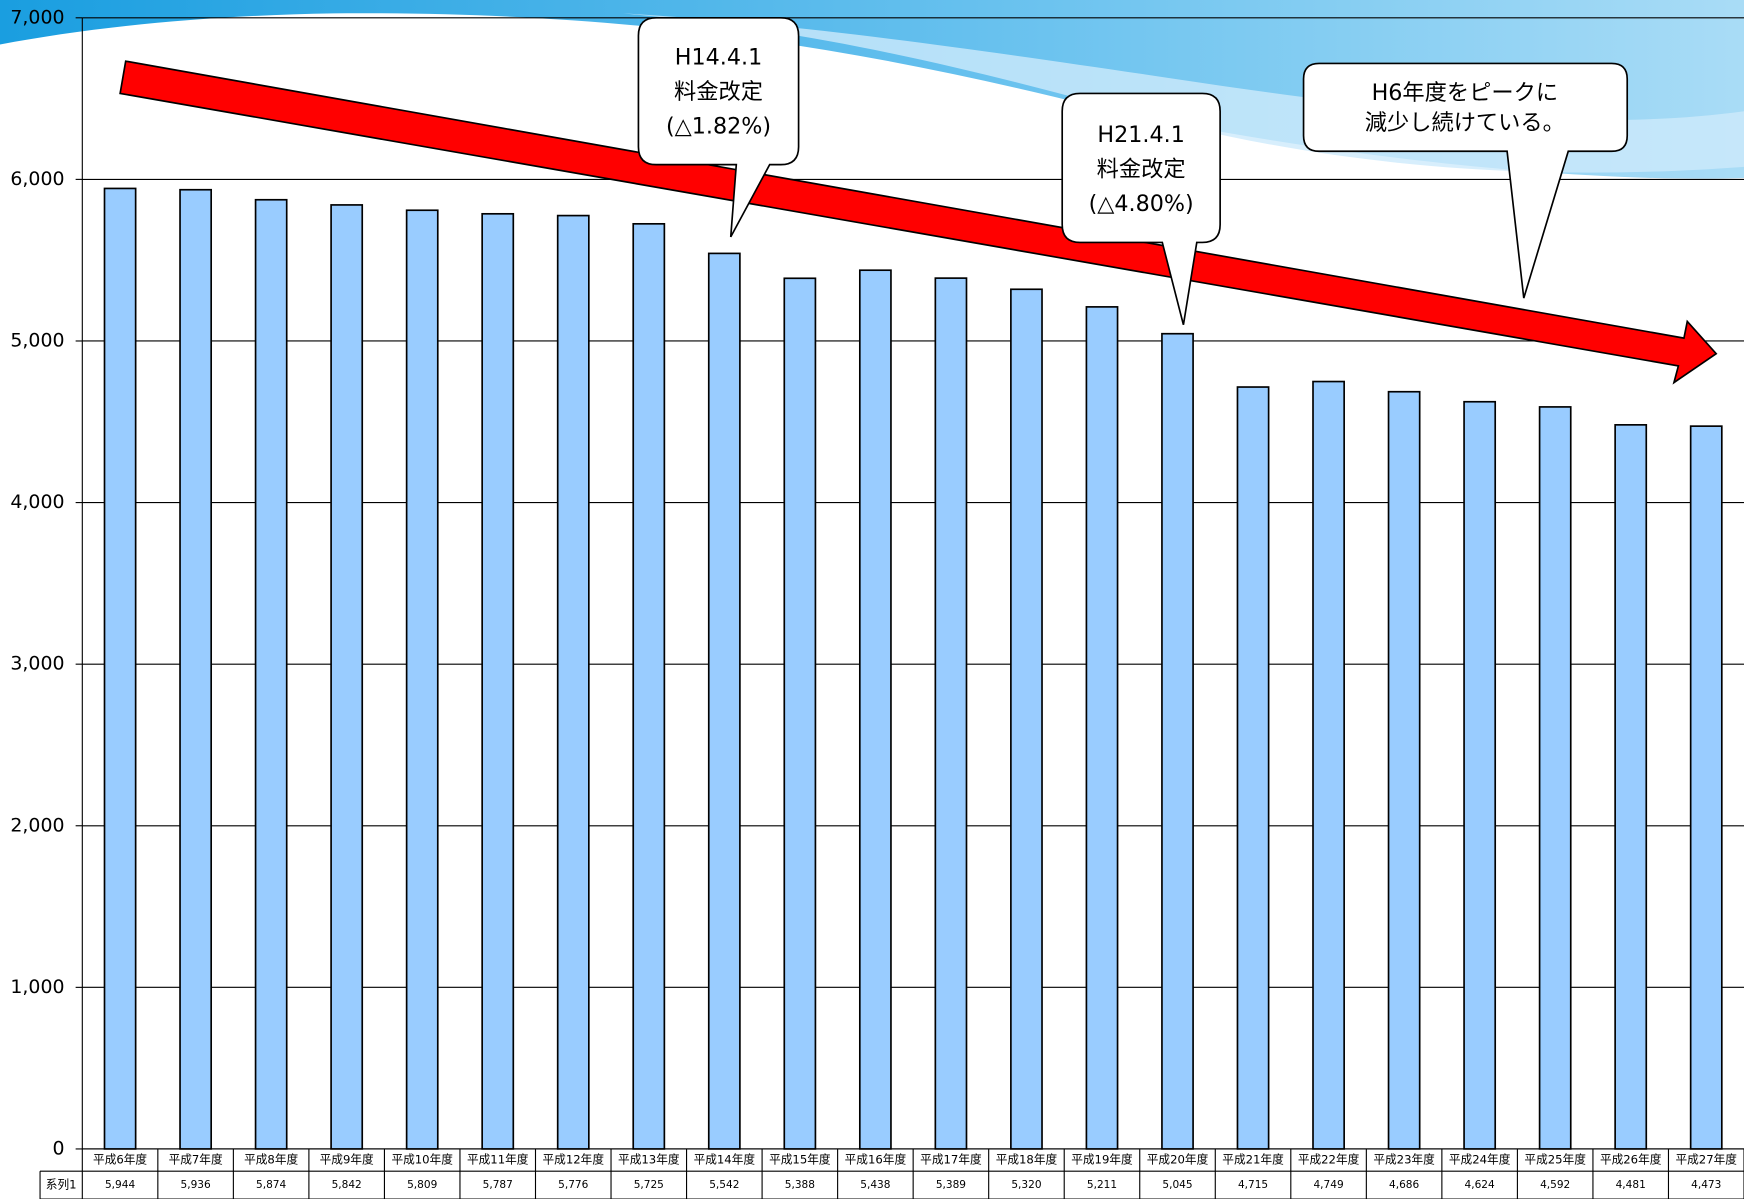 The image size is (1744, 1199). What do you see at coordinates (1555, 1185) in the screenshot?
I see `data-label: 4,592` at bounding box center [1555, 1185].